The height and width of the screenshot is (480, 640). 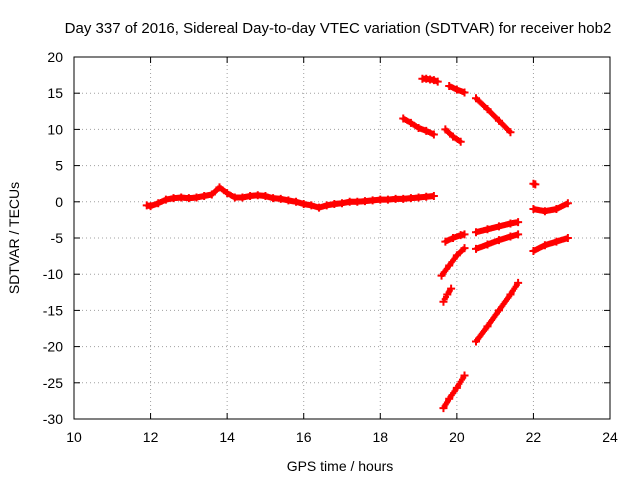 What do you see at coordinates (59, 202) in the screenshot?
I see `y-tick-label: 0` at bounding box center [59, 202].